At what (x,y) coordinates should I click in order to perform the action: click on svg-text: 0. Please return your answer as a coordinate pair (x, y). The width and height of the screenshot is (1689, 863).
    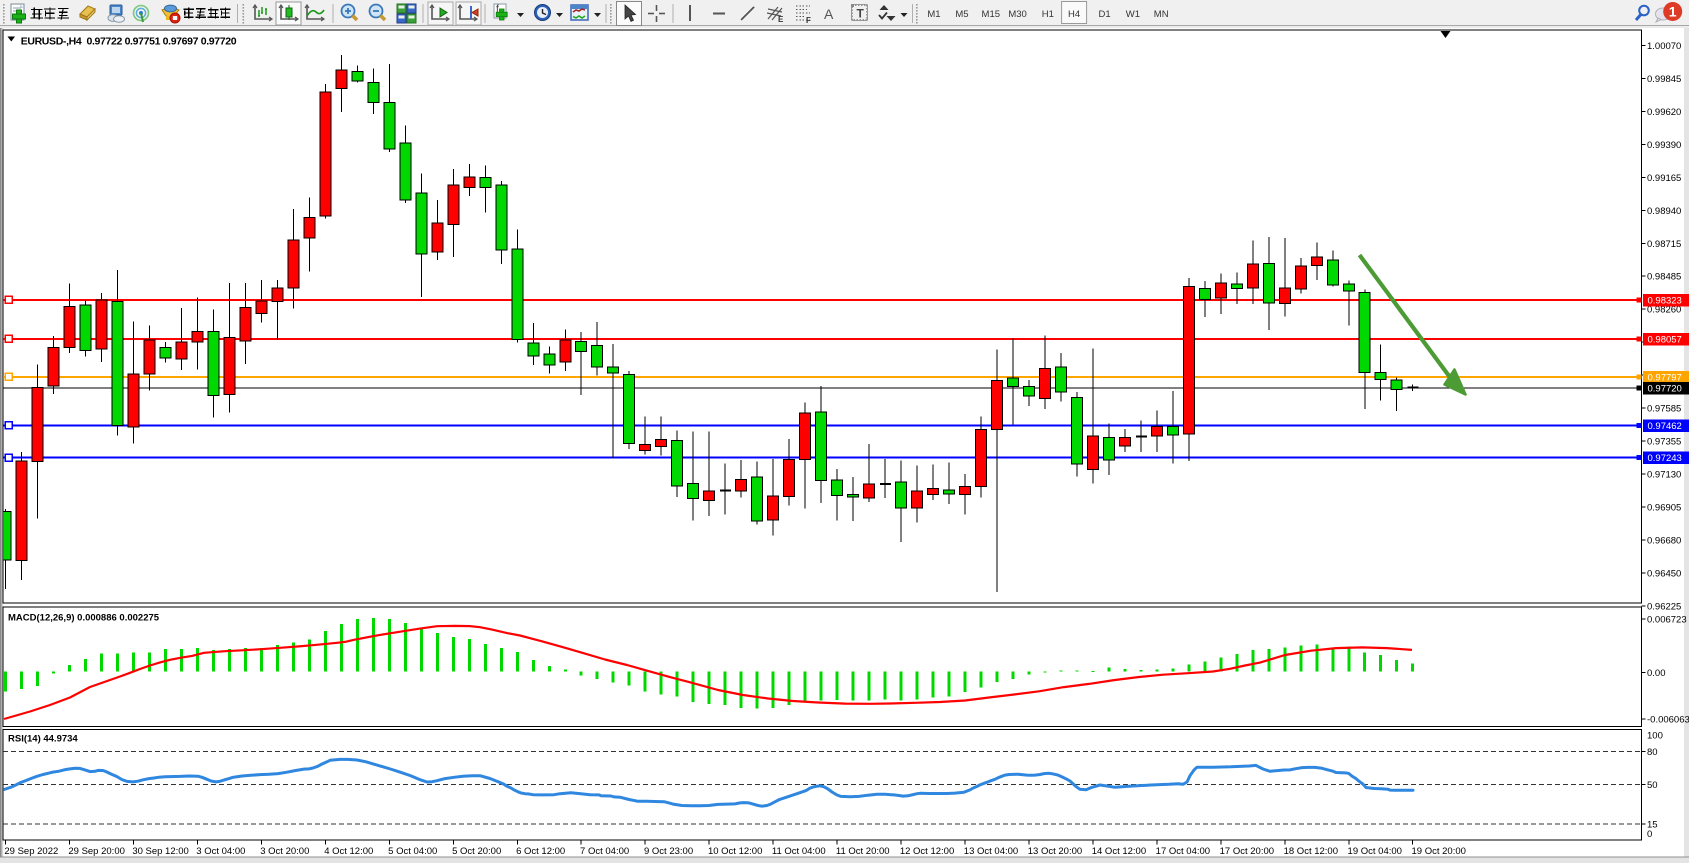
    Looking at the image, I should click on (1649, 834).